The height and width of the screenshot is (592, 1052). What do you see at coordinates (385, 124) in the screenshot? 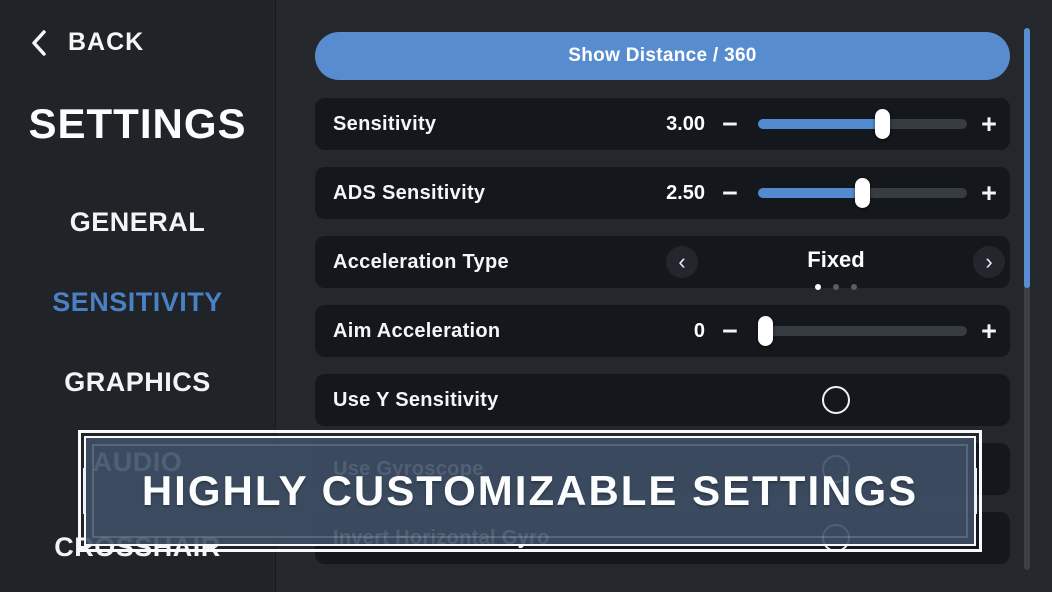
I see `setting-label: Sensitivity` at bounding box center [385, 124].